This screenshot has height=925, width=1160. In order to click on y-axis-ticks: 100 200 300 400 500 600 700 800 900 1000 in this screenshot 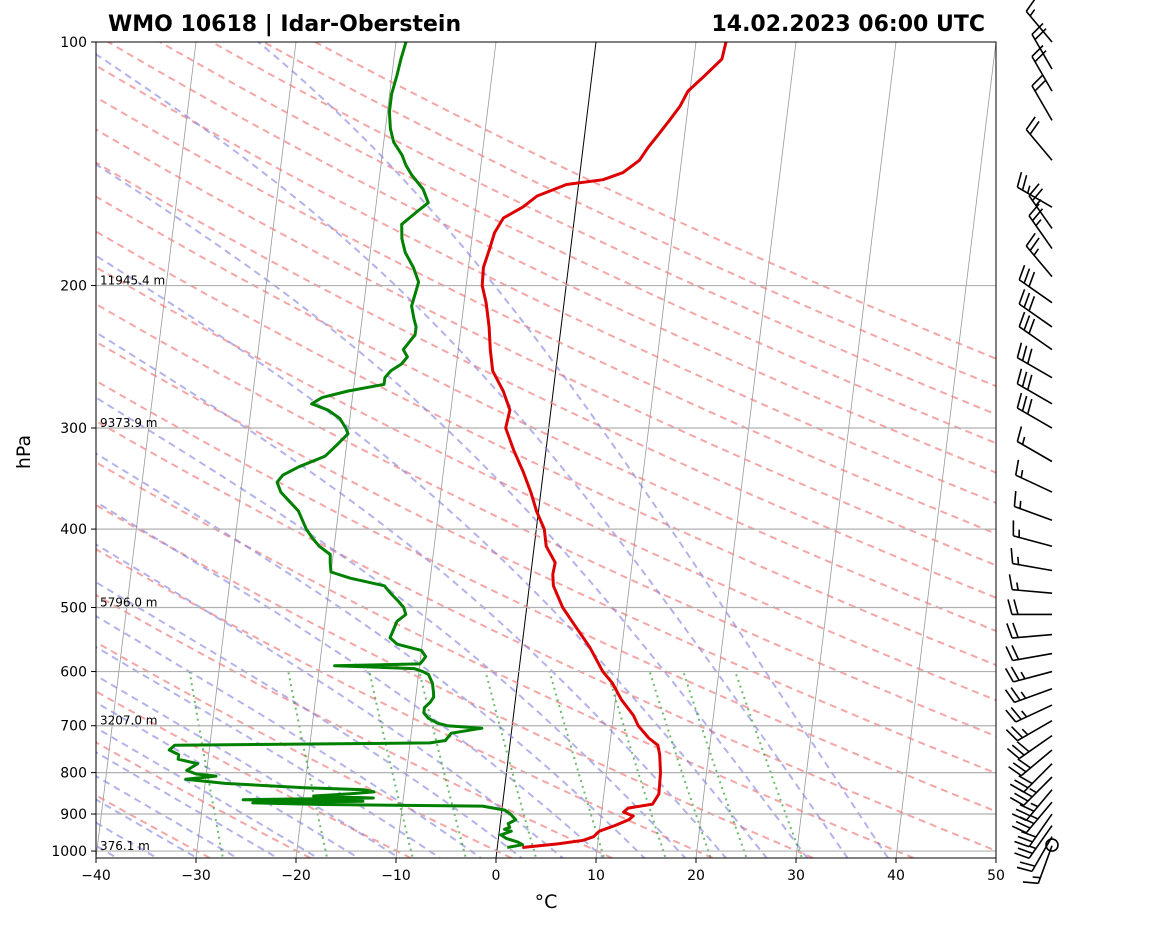, I will do `click(73, 447)`.